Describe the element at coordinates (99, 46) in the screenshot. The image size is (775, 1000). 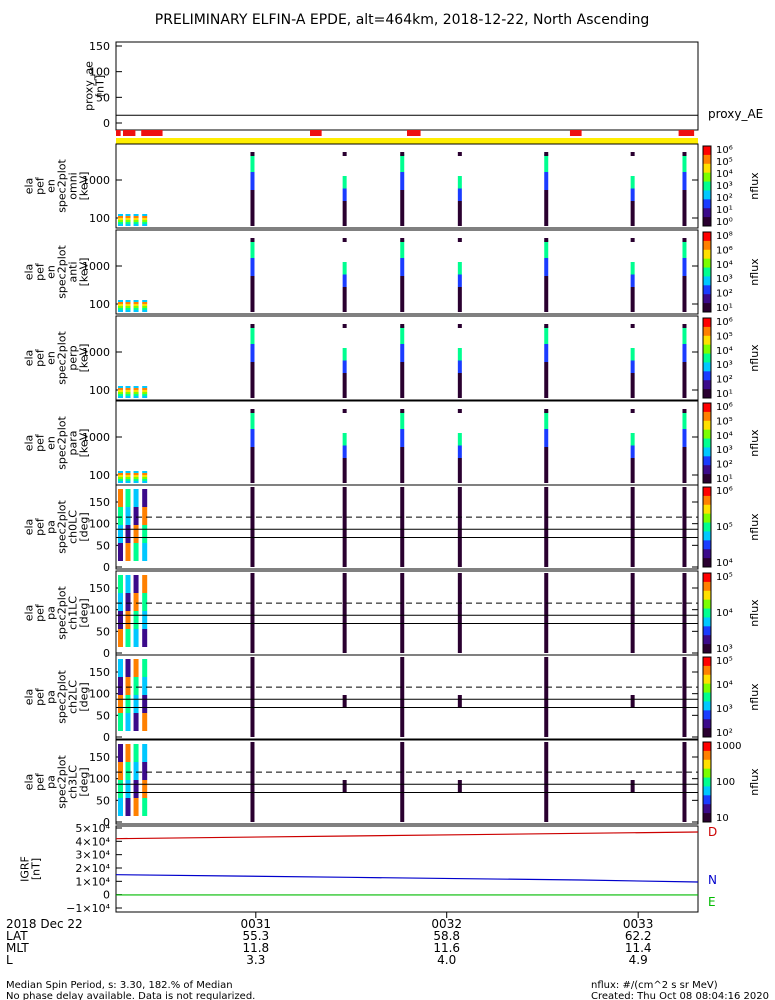
I see `proxy-ytick-label: 150` at that location.